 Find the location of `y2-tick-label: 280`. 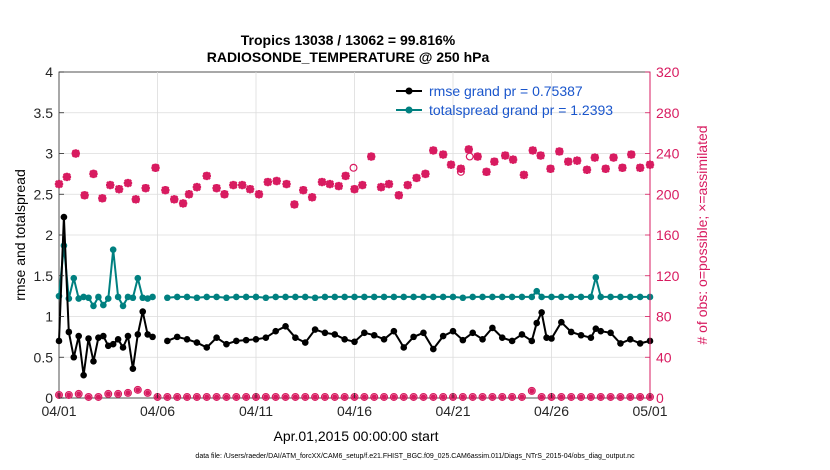

y2-tick-label: 280 is located at coordinates (668, 113).